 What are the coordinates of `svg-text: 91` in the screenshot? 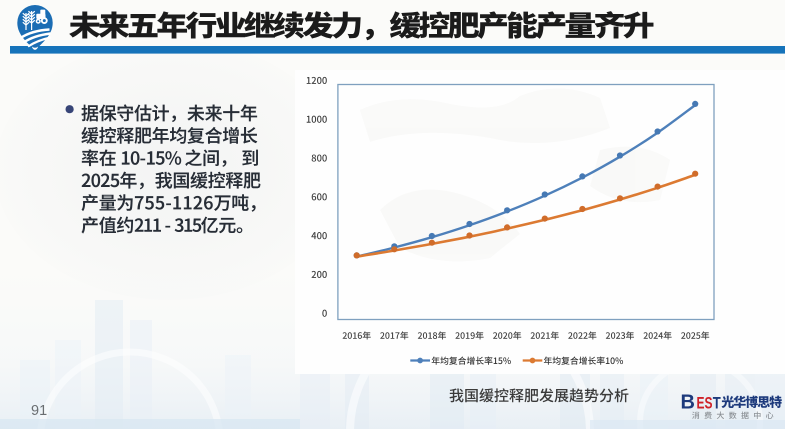 It's located at (39, 411).